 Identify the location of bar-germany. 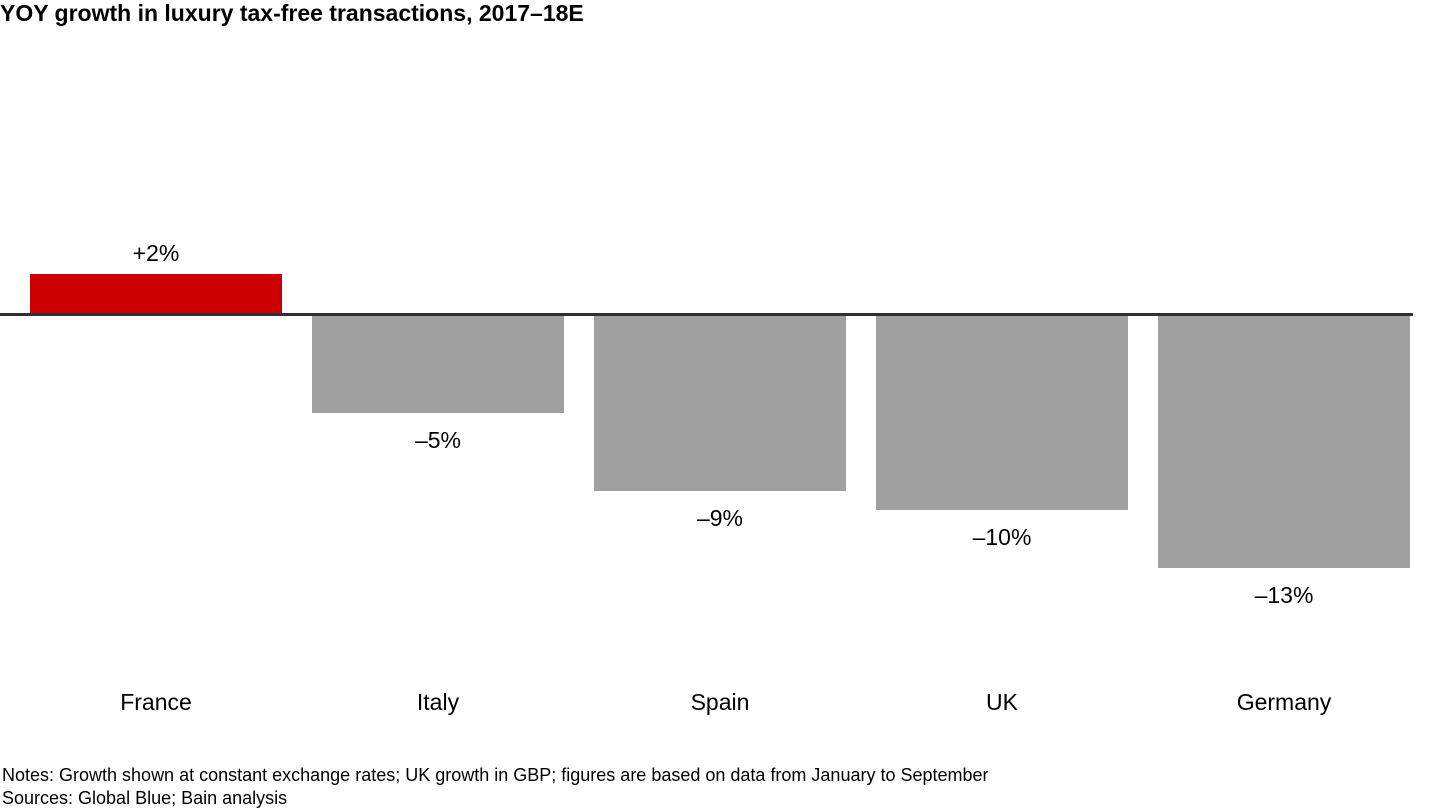
(1284, 442).